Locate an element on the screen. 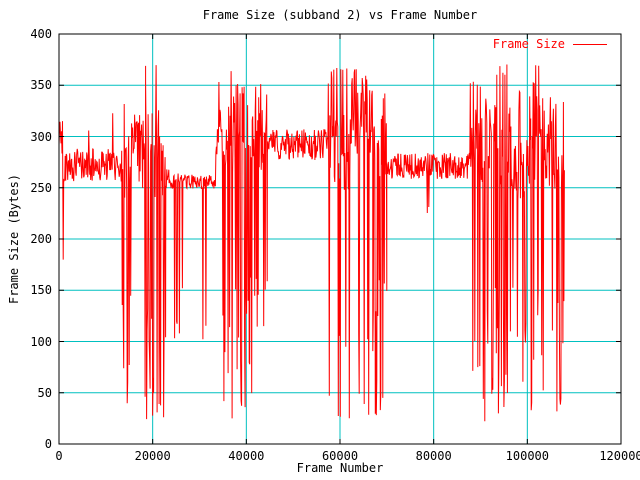 The width and height of the screenshot is (640, 480). y-tick-label: 150 is located at coordinates (41, 290).